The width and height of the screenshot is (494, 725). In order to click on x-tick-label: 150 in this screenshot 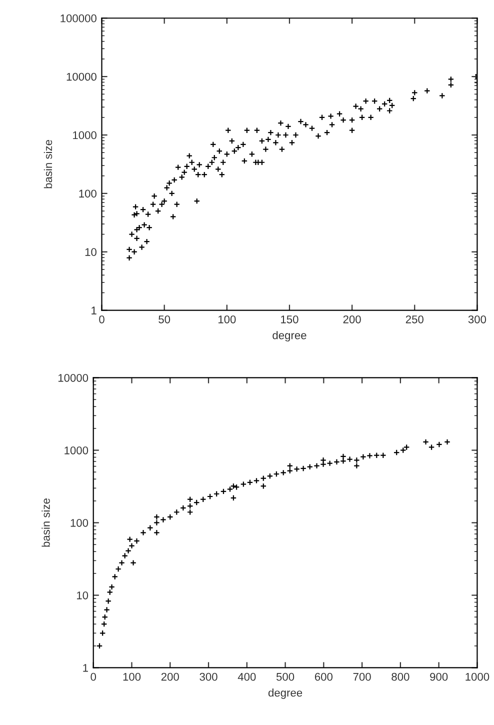, I will do `click(289, 319)`.